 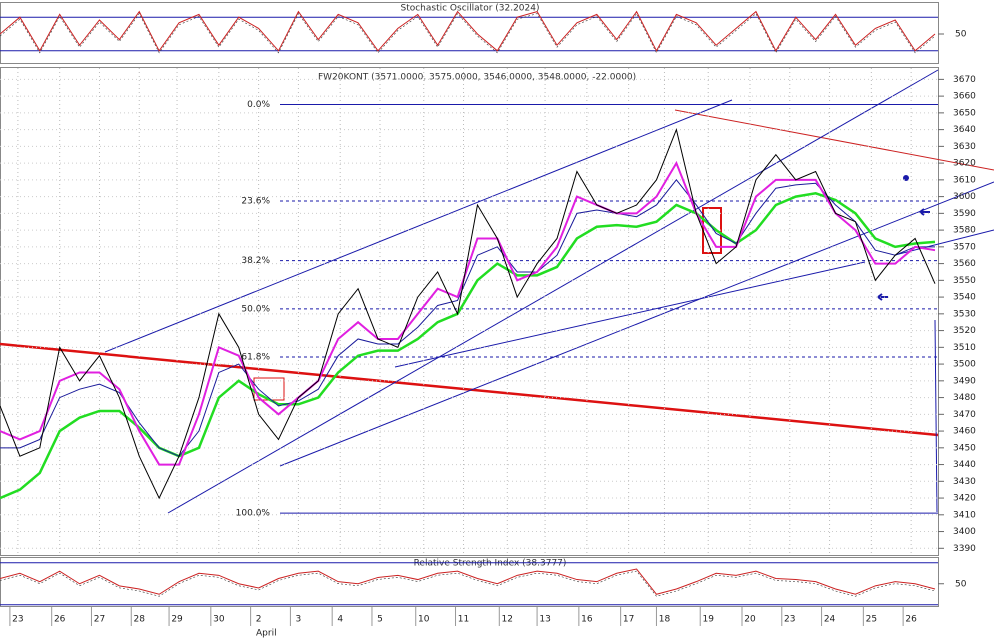 I want to click on rsi-line, so click(x=468, y=581).